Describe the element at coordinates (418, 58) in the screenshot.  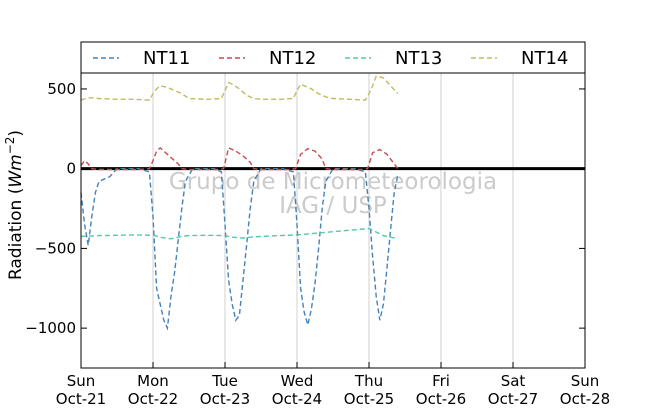
I see `legend-label-nt13: NT13` at that location.